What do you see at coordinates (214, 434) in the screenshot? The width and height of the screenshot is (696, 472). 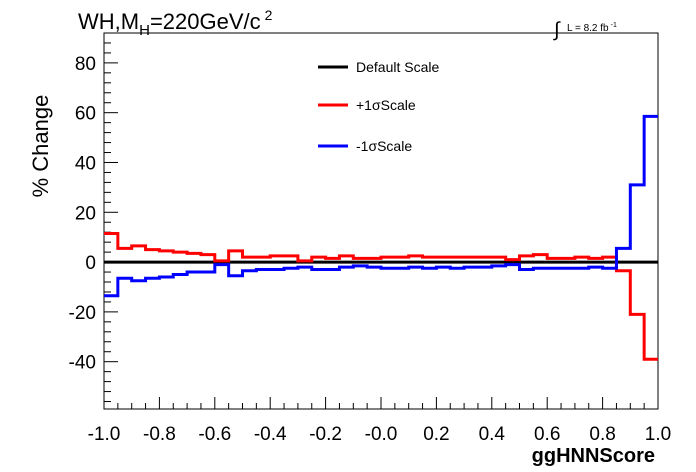 I see `x-tick-label: -0.6` at bounding box center [214, 434].